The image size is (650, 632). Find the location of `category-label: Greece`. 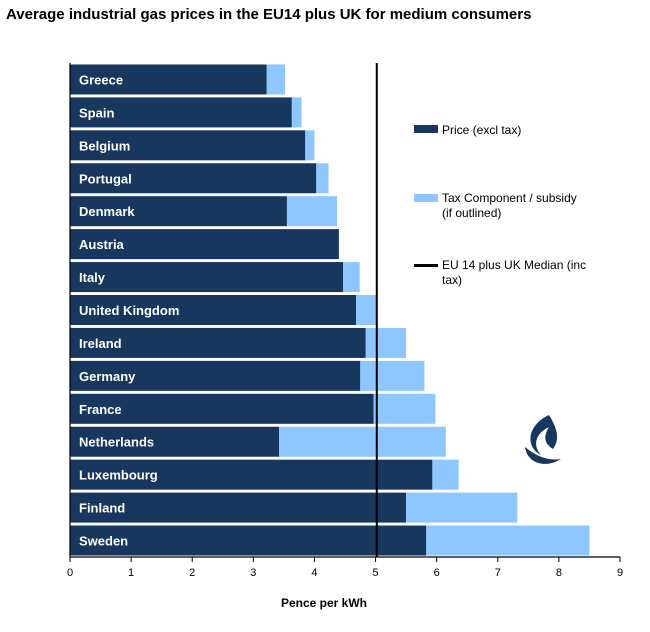

category-label: Greece is located at coordinates (101, 79).